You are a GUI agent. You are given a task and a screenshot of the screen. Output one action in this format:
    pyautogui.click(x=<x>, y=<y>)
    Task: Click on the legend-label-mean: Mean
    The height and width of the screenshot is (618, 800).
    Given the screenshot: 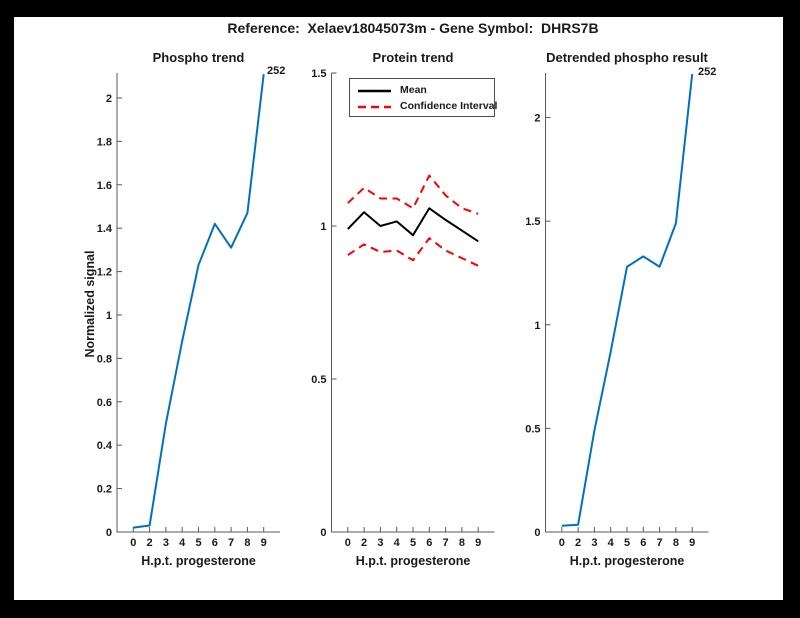 What is the action you would take?
    pyautogui.click(x=413, y=89)
    